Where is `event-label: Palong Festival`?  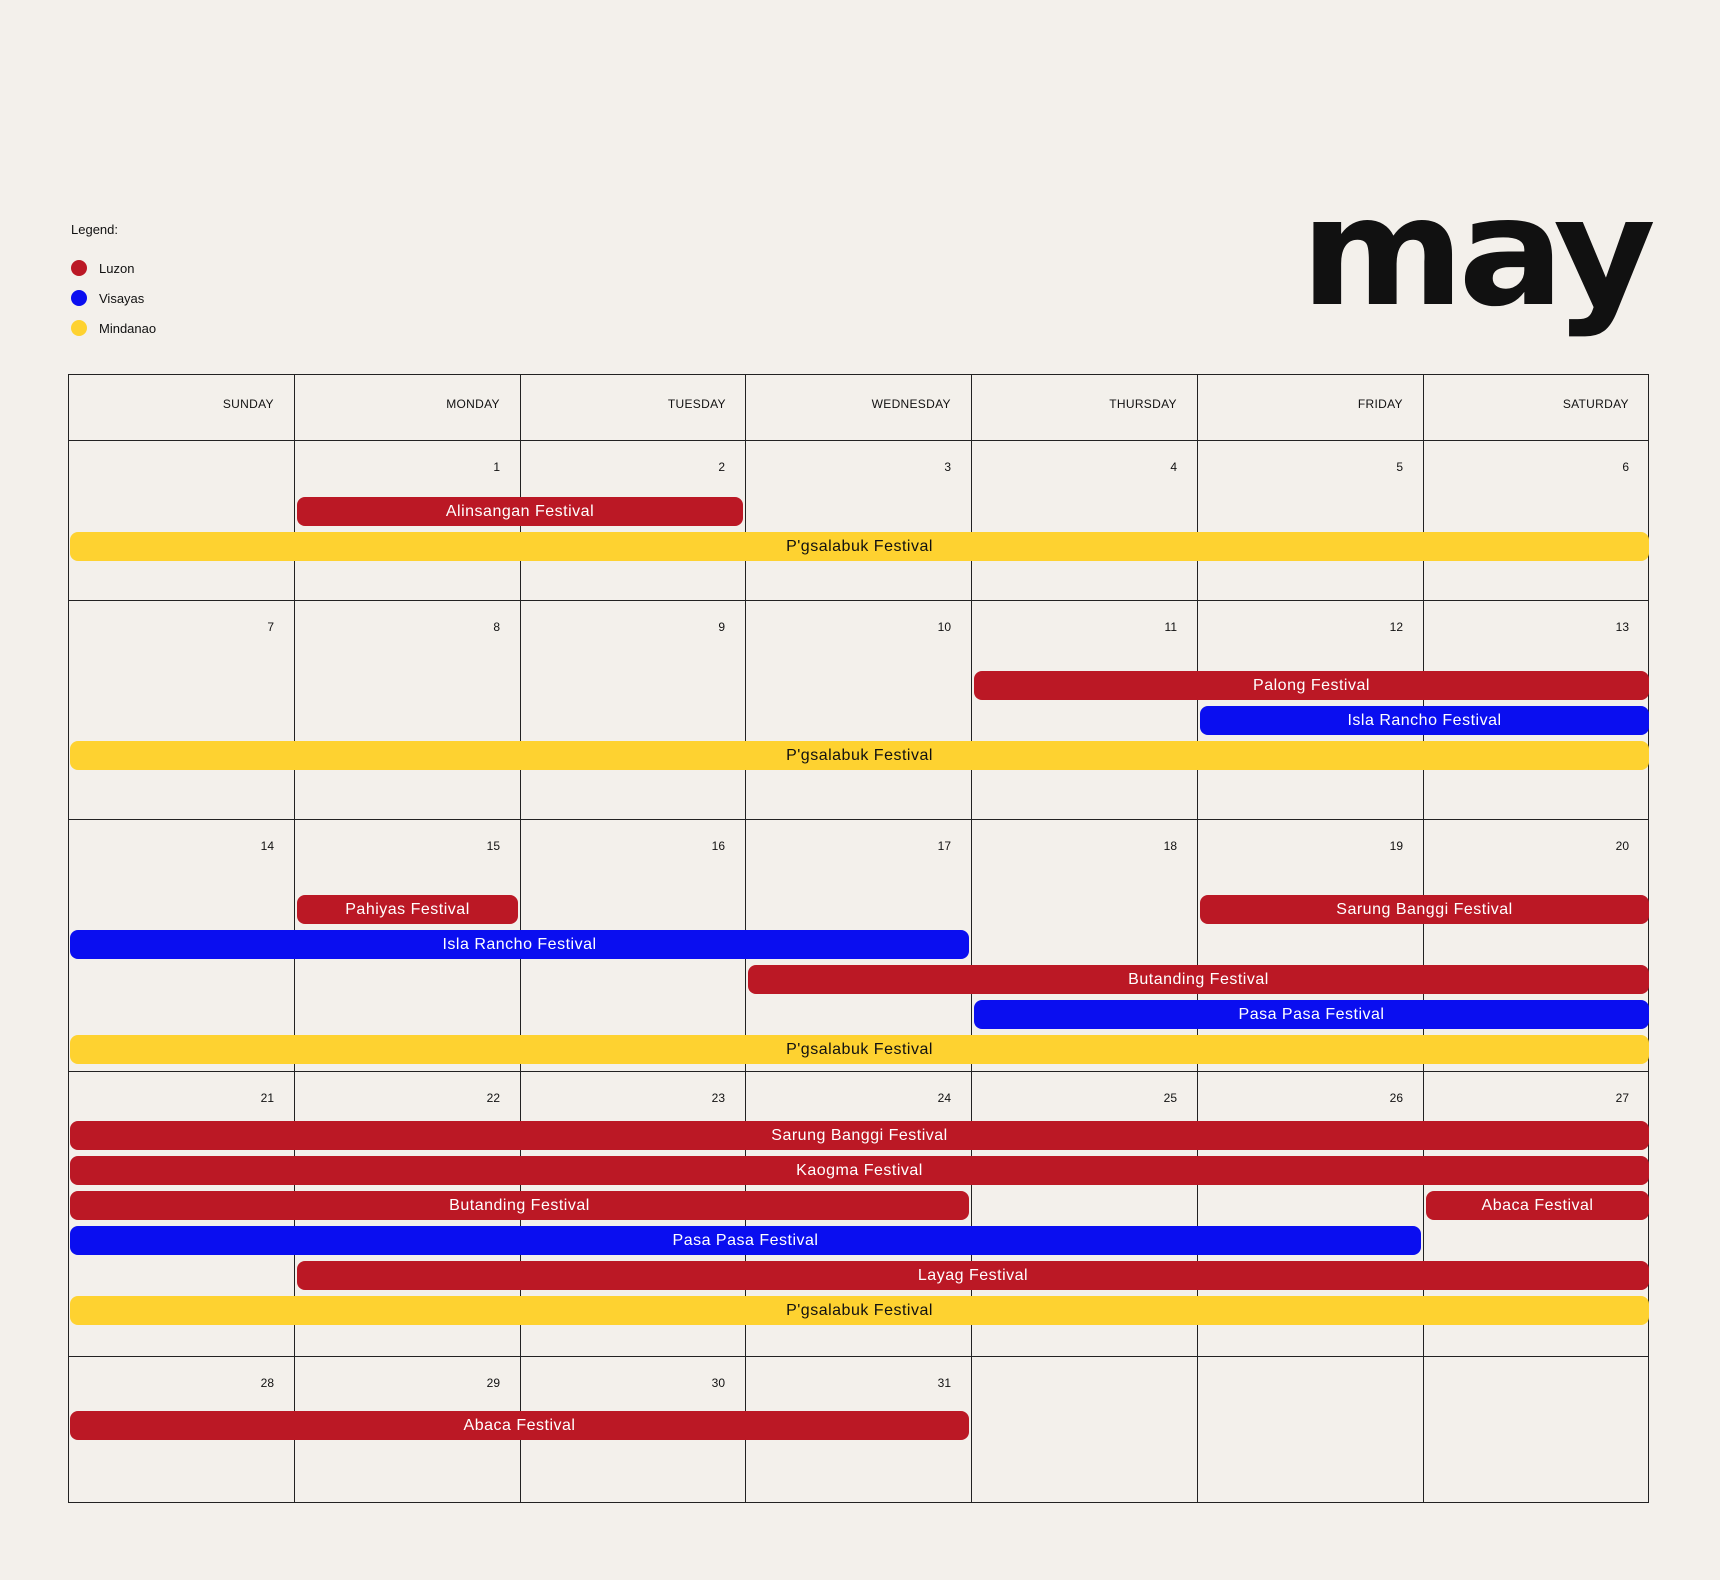 event-label: Palong Festival is located at coordinates (1311, 685).